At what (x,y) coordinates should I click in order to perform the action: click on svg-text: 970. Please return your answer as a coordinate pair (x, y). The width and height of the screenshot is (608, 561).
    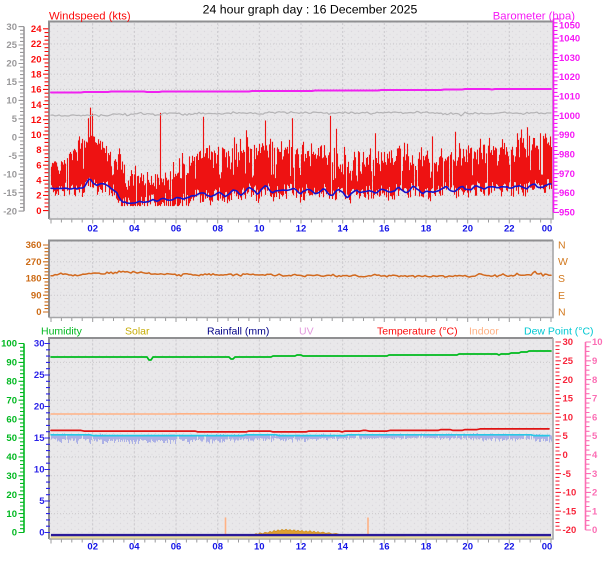
    Looking at the image, I should click on (567, 174).